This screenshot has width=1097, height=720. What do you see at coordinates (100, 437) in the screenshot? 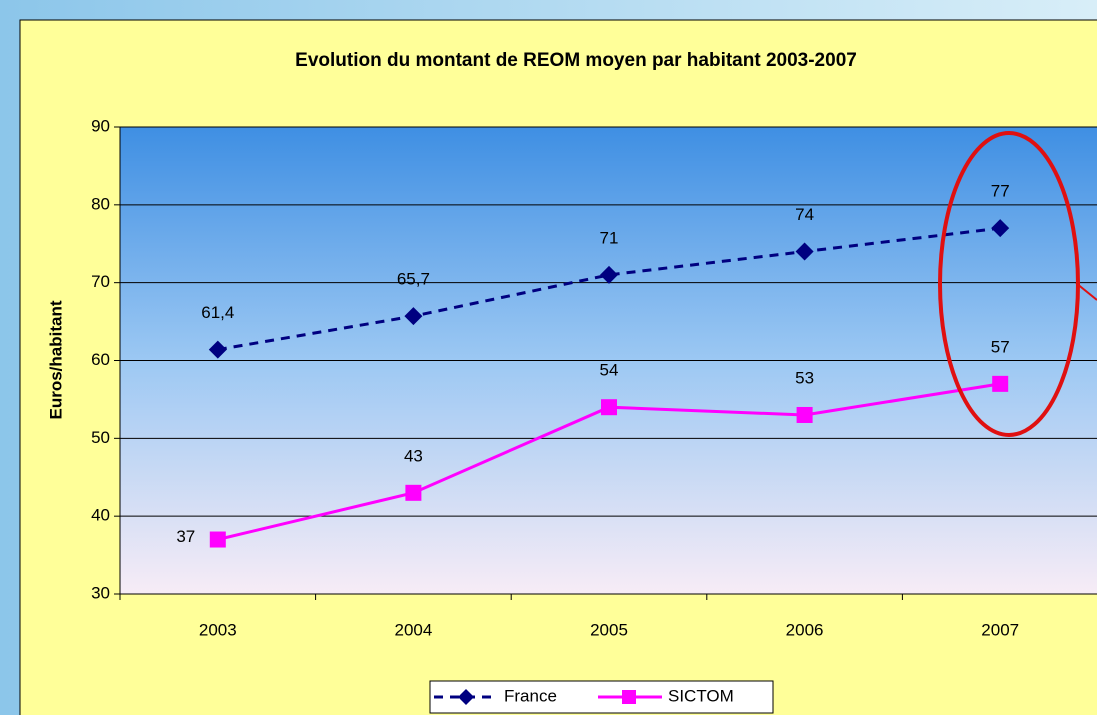
I see `y-tick-label: 50` at bounding box center [100, 437].